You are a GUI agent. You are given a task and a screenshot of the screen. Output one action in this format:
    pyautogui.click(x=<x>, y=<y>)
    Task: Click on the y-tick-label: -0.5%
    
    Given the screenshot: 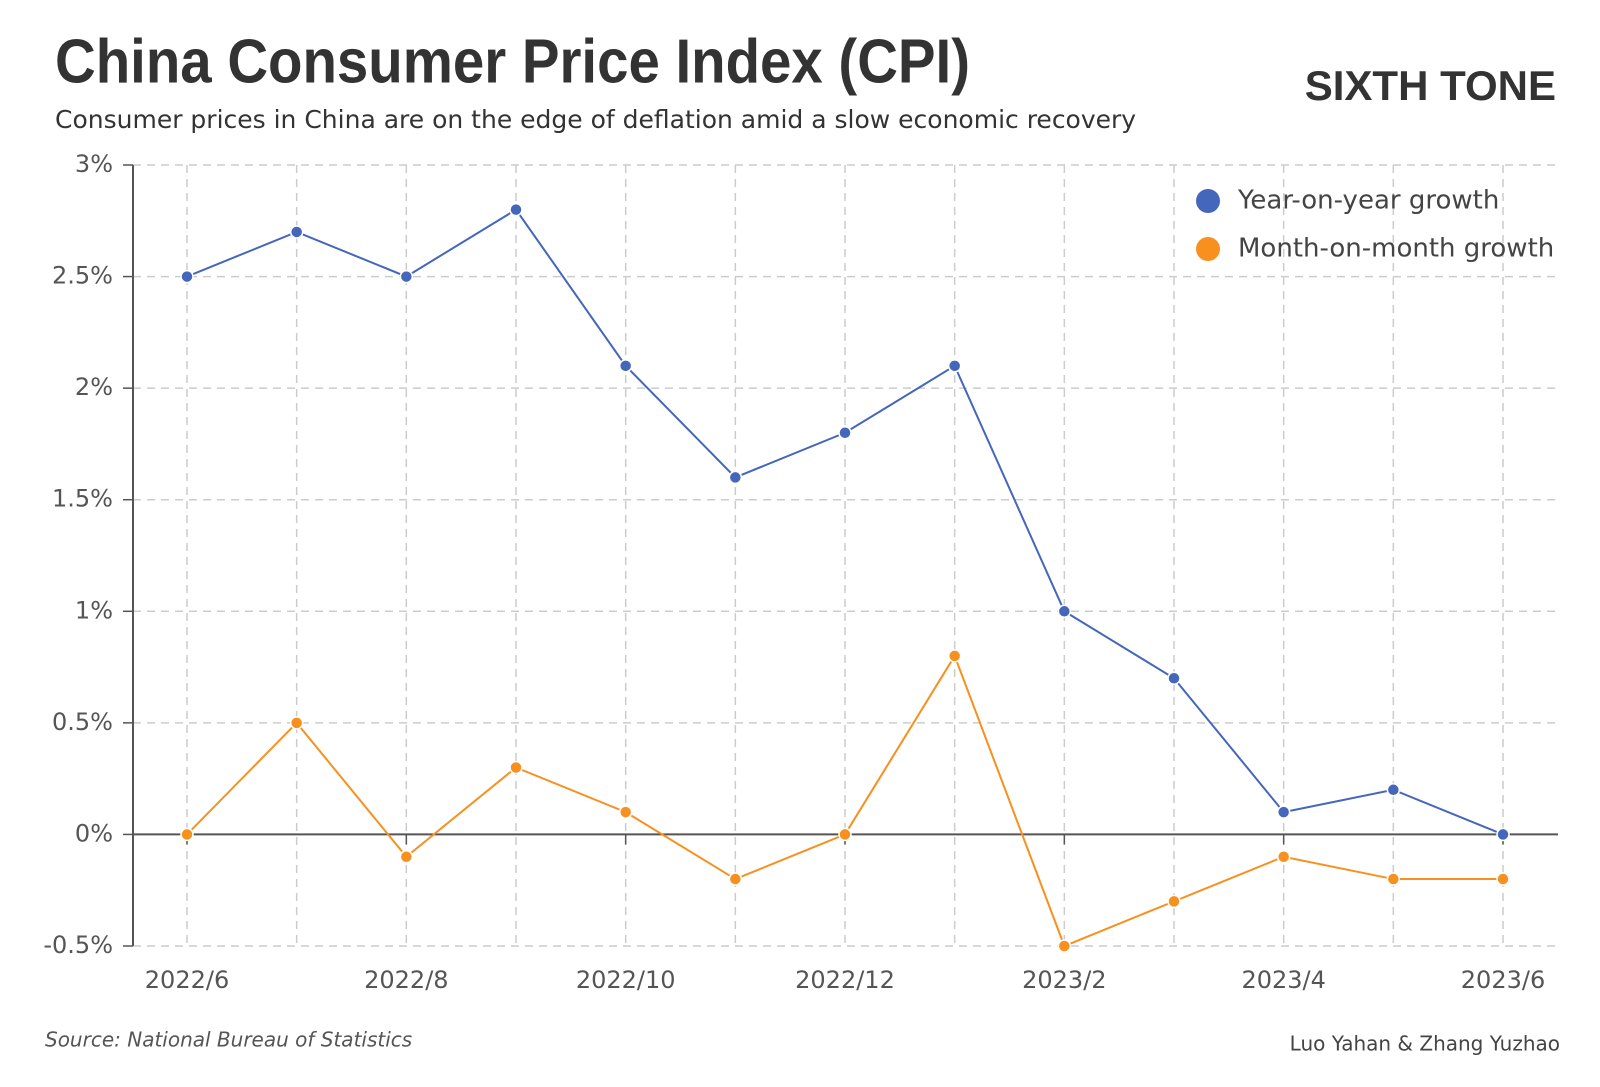 What is the action you would take?
    pyautogui.click(x=78, y=945)
    